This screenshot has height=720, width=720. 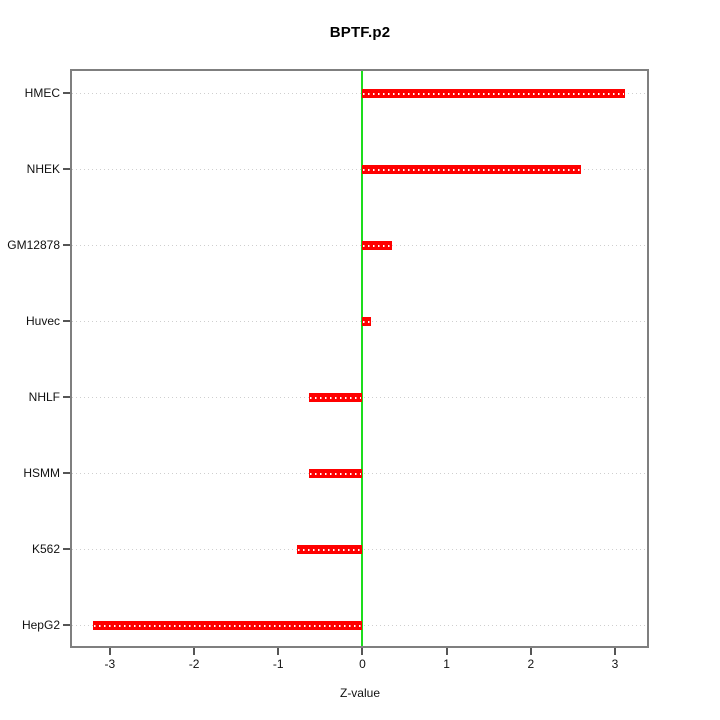 I want to click on bar-k562, so click(x=329, y=549).